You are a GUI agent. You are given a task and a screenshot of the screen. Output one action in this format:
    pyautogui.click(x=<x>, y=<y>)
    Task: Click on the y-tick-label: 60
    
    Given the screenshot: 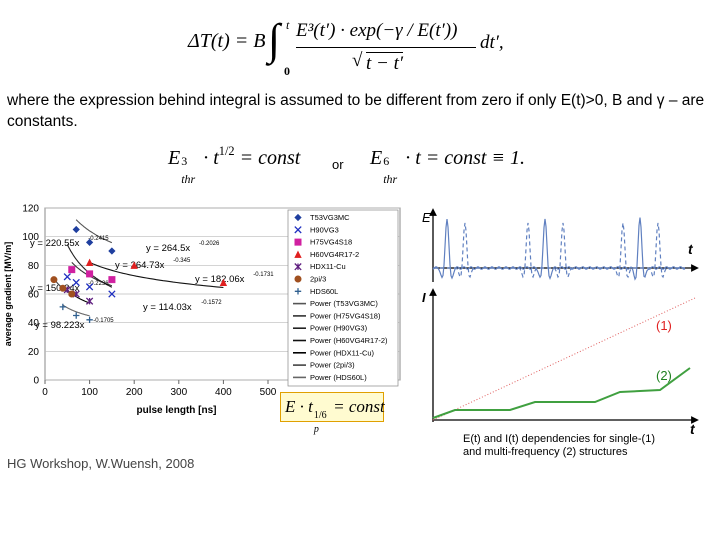 What is the action you would take?
    pyautogui.click(x=34, y=295)
    